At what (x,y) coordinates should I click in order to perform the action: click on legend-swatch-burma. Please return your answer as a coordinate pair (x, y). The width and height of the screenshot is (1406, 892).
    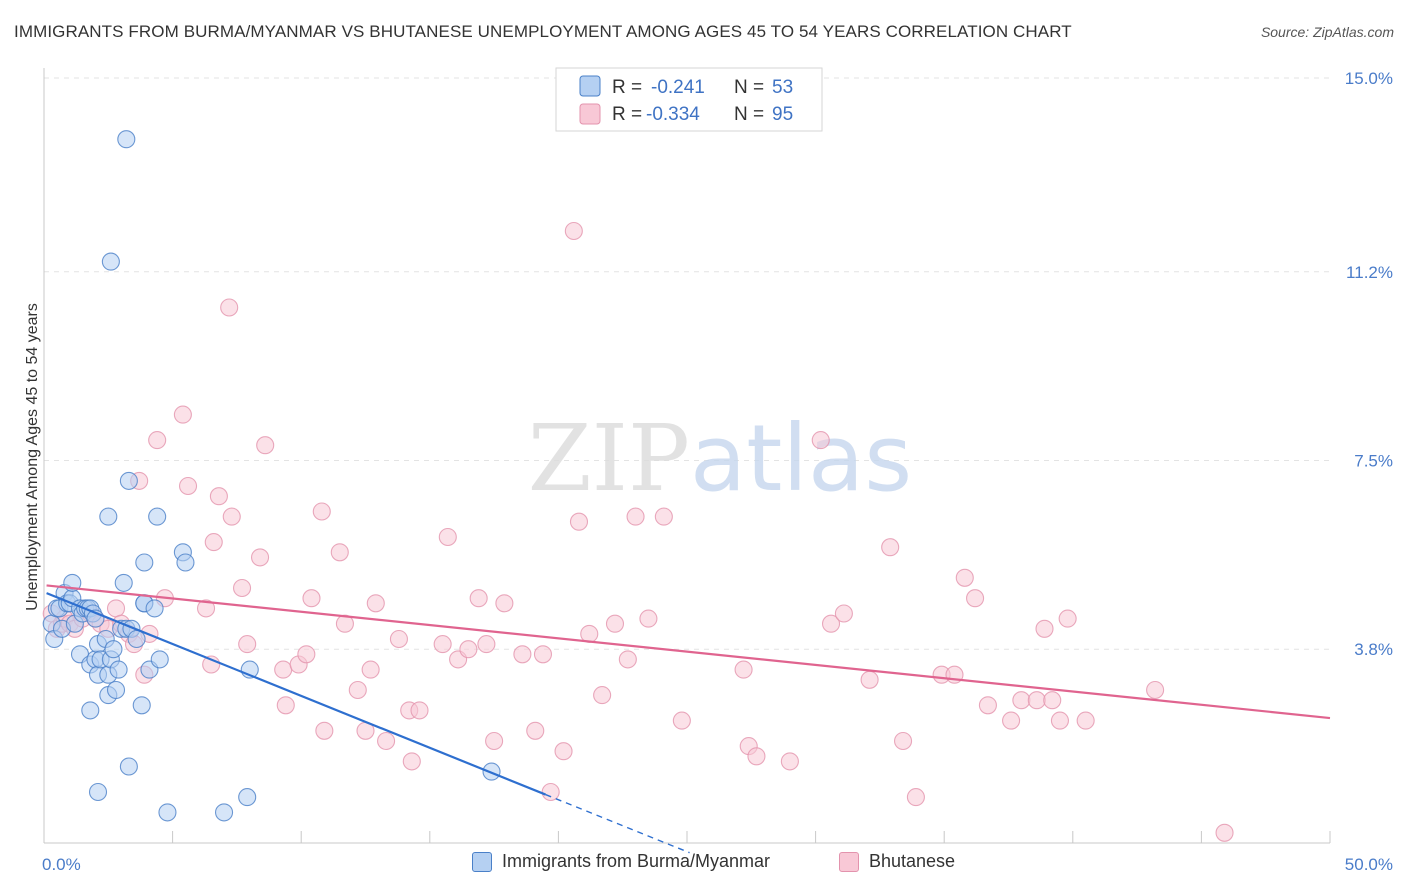
    Looking at the image, I should click on (482, 861).